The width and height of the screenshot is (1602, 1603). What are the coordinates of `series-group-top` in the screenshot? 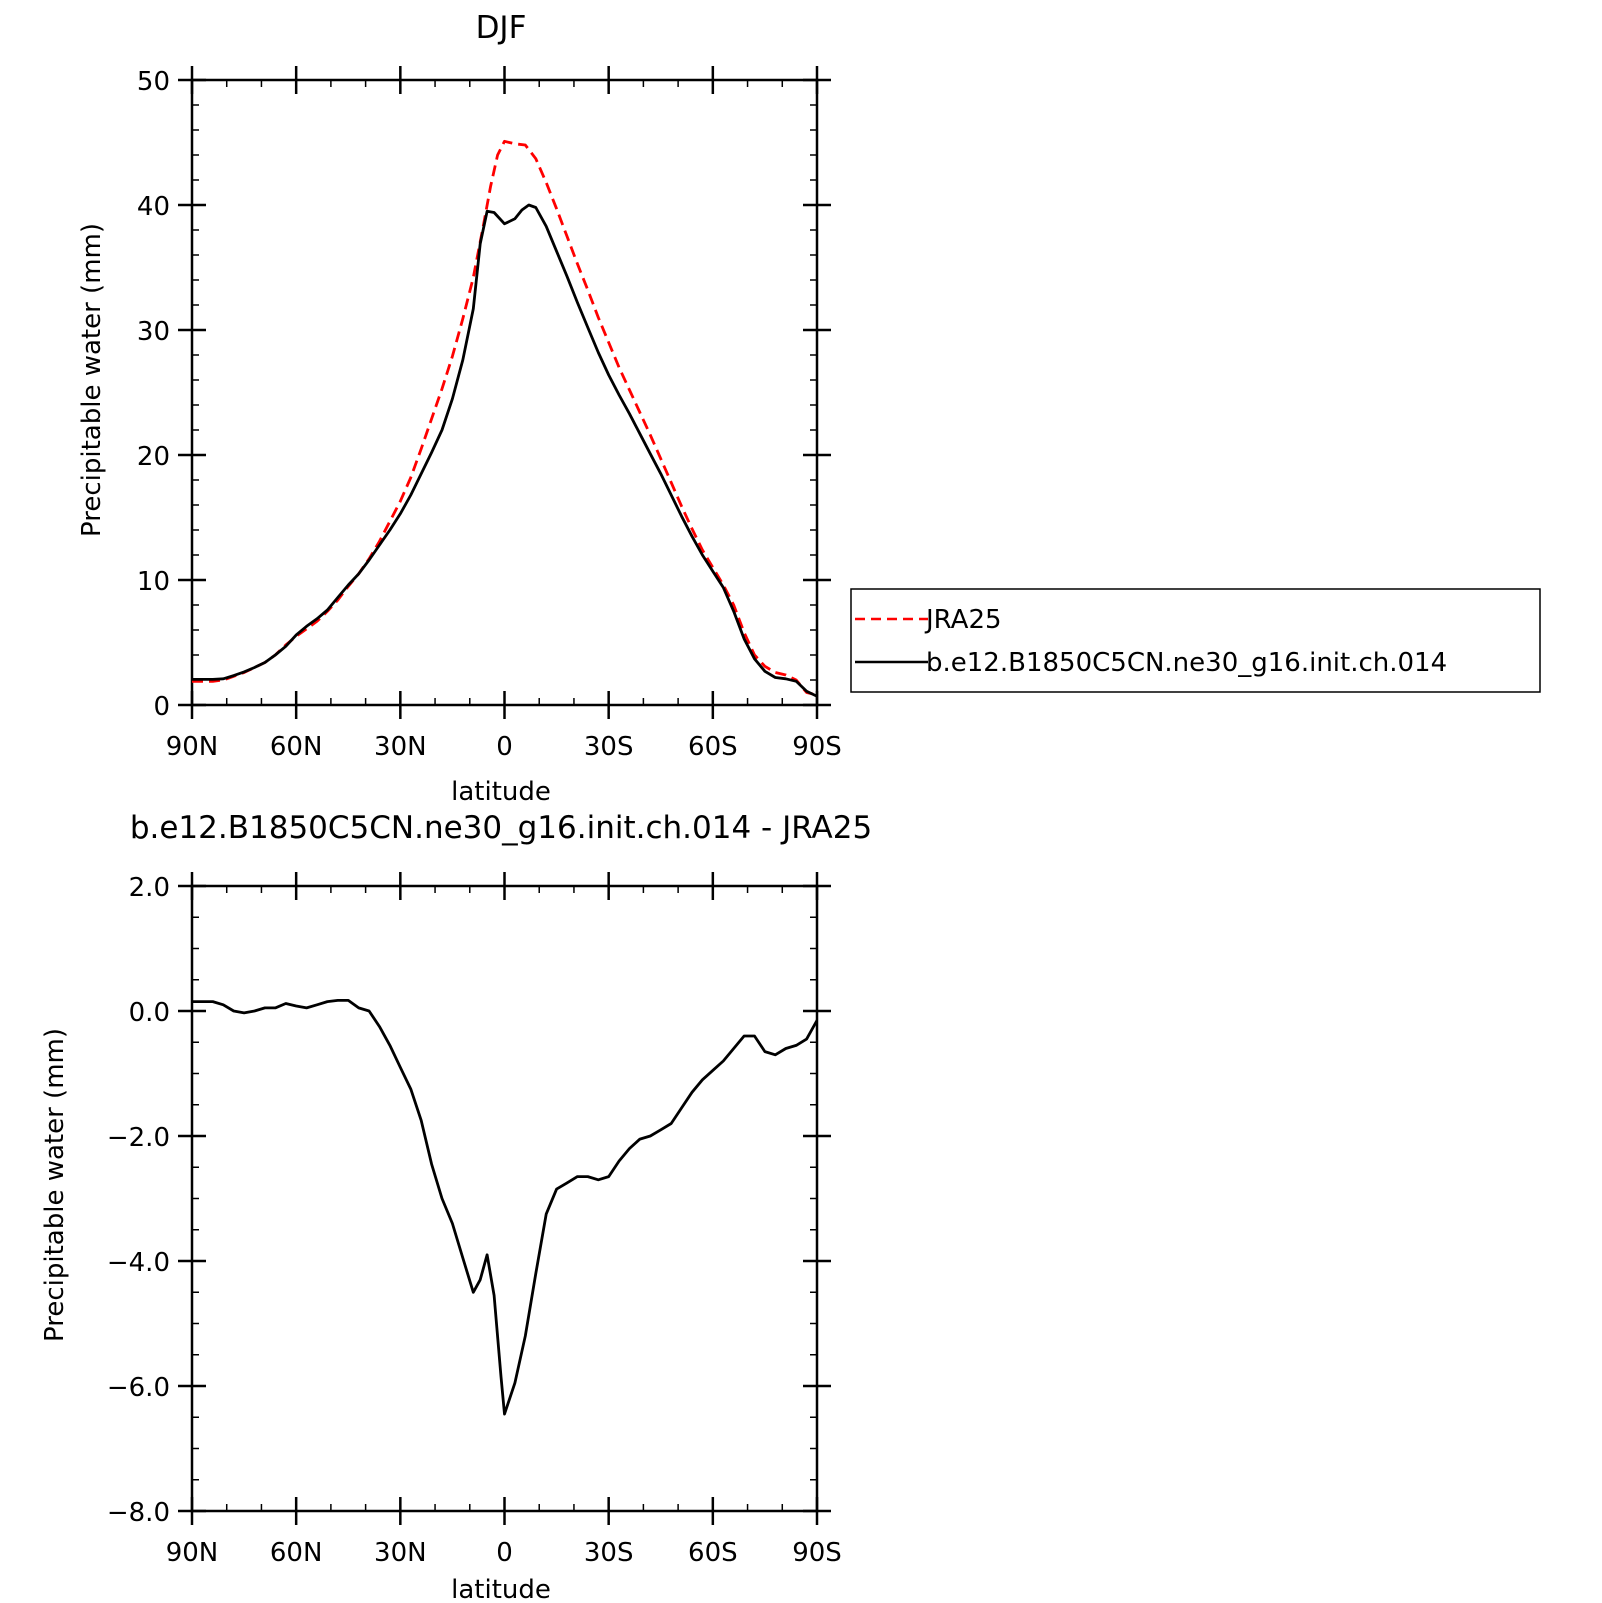 It's located at (504, 418).